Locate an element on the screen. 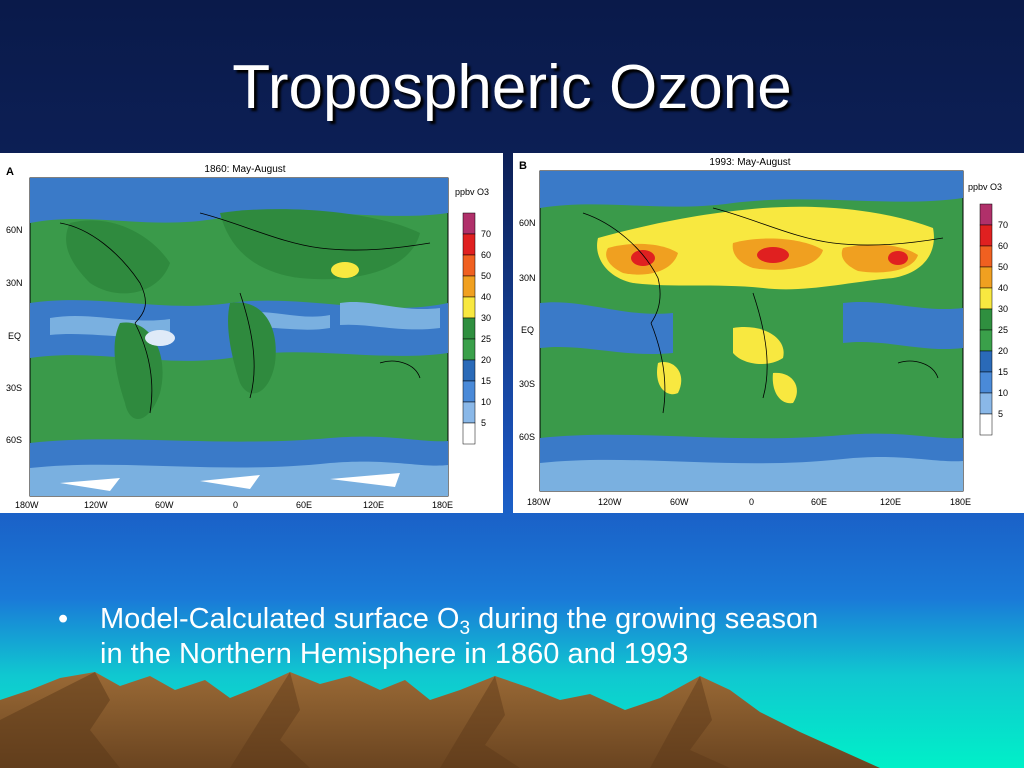  subscript: 3 is located at coordinates (465, 628).